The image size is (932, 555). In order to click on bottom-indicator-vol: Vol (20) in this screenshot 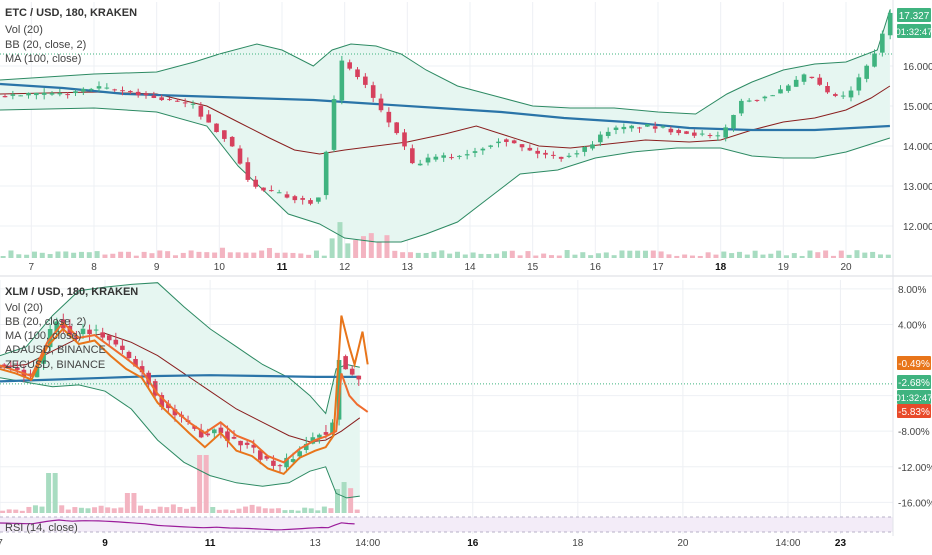, I will do `click(24, 308)`.